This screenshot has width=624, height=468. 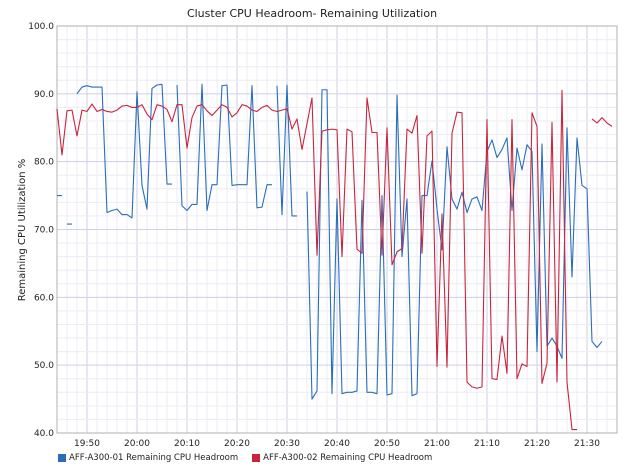 I want to click on y-tick-label: 80.0, so click(x=44, y=163).